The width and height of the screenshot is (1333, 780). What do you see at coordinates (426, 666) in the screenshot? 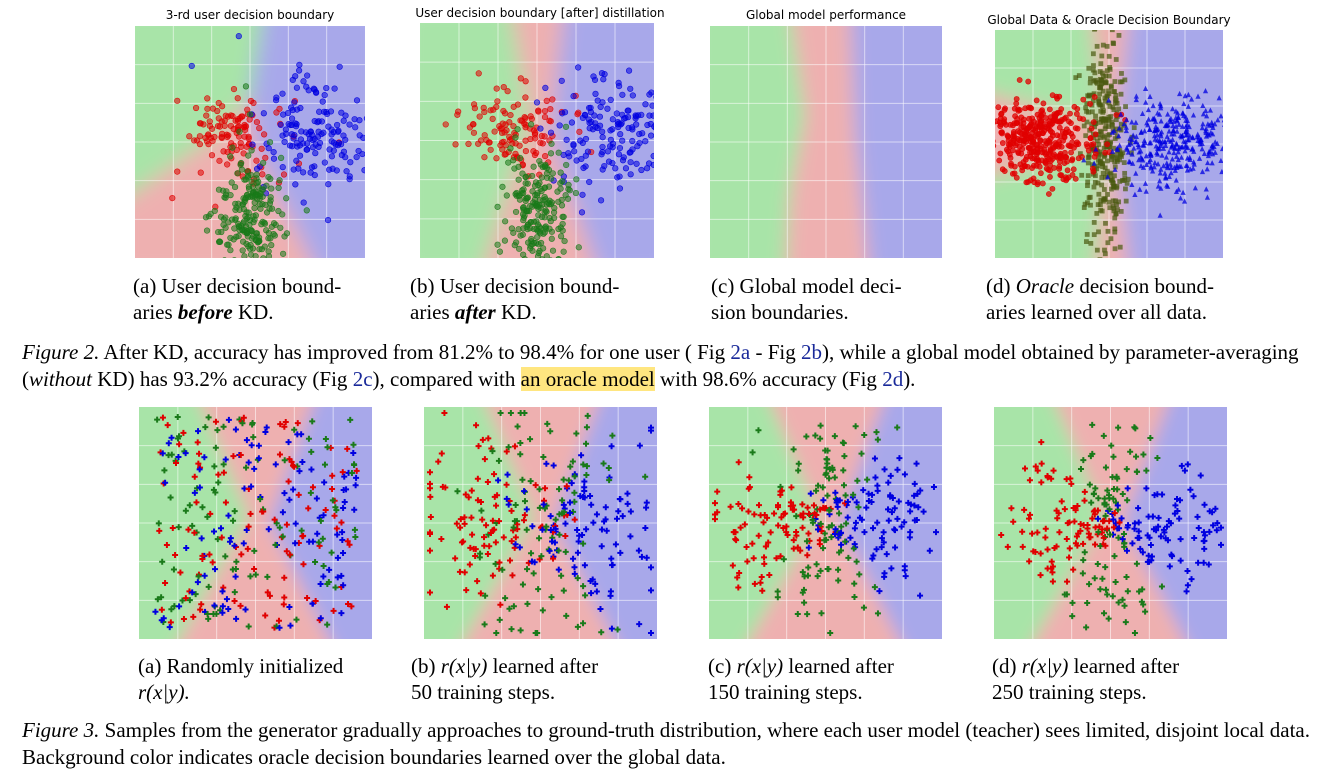
I see `fig3b-sub-pre: (b)` at bounding box center [426, 666].